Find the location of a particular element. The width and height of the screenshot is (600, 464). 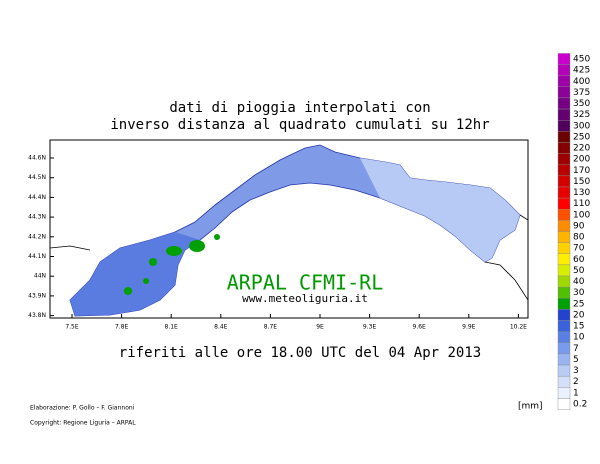

legend-label: 170 is located at coordinates (581, 171).